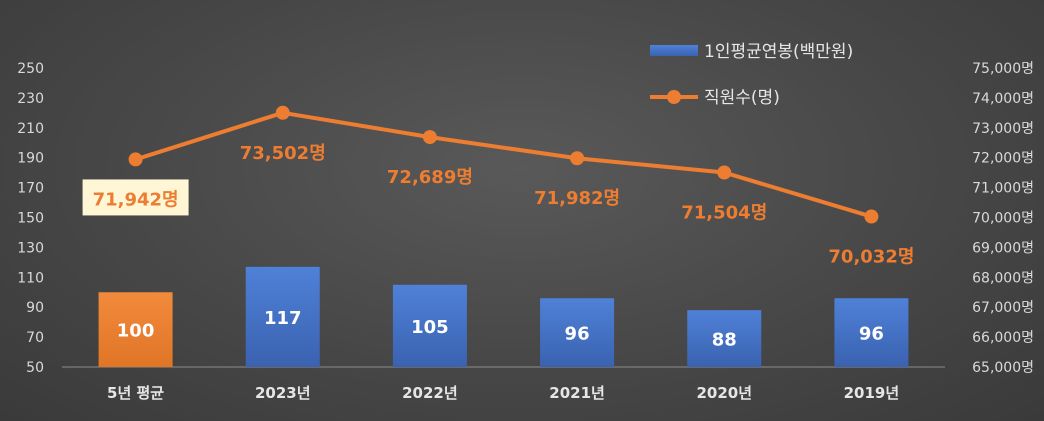 The image size is (1044, 421). Describe the element at coordinates (724, 213) in the screenshot. I see `line-value-label: 71,504명` at that location.